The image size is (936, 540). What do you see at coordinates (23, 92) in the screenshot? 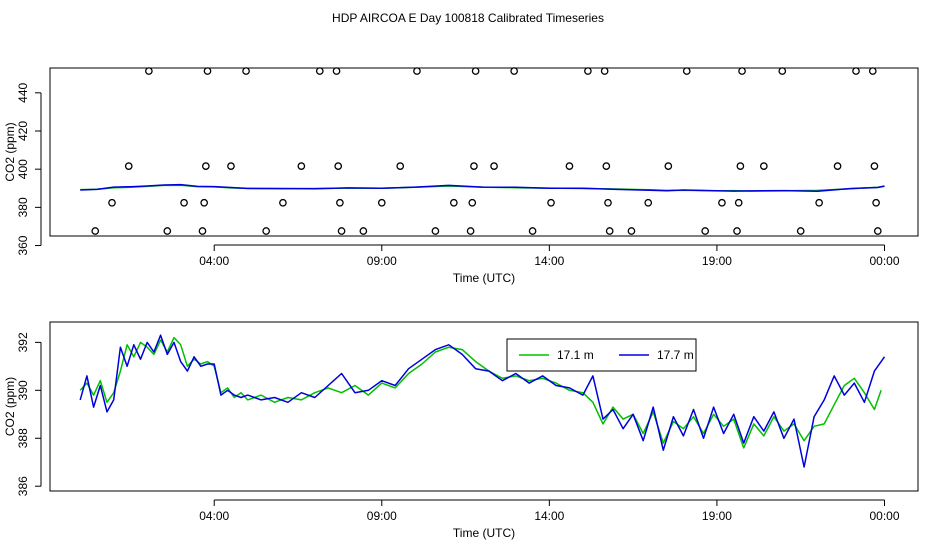
I see `y-tick-label: 440` at bounding box center [23, 92].